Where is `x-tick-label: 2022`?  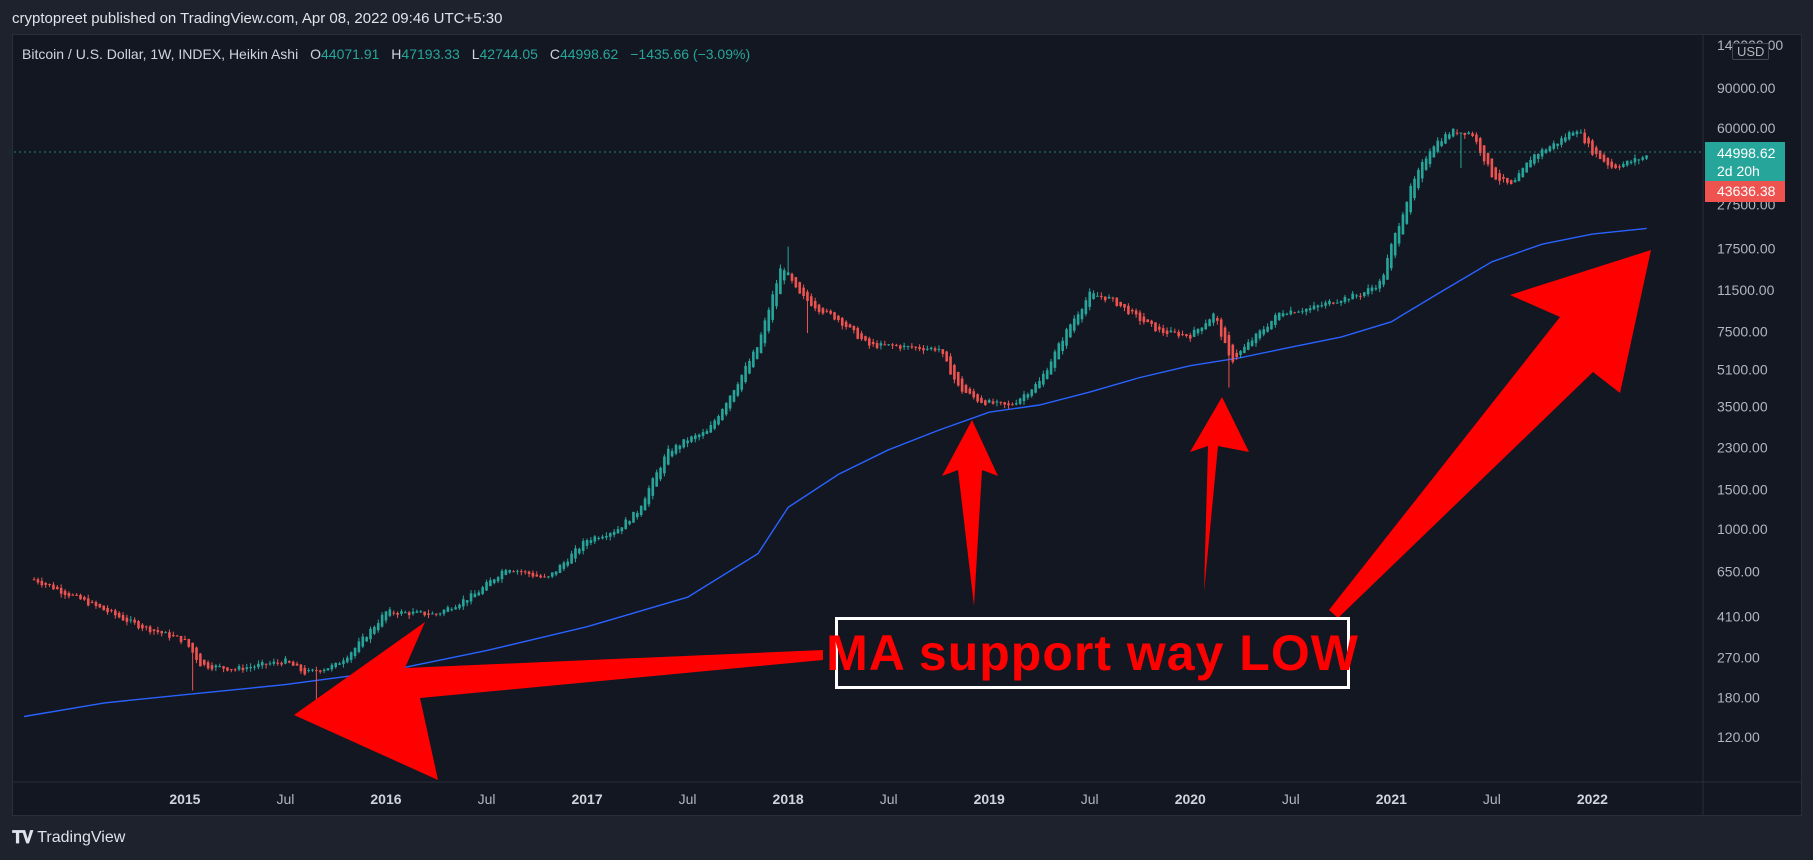
x-tick-label: 2022 is located at coordinates (1592, 799).